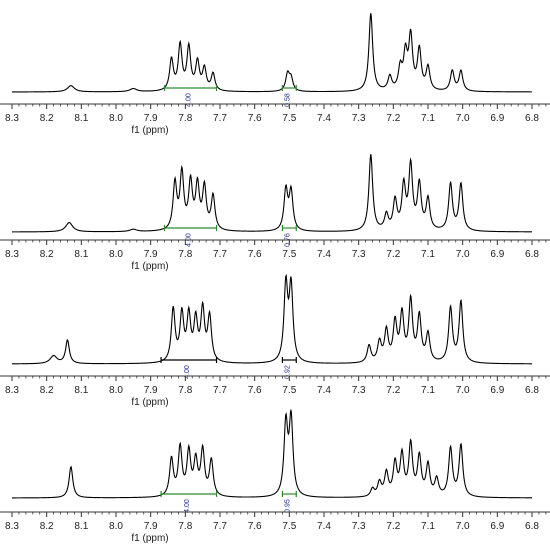  Describe the element at coordinates (287, 372) in the screenshot. I see `integral-label: 0.92` at that location.